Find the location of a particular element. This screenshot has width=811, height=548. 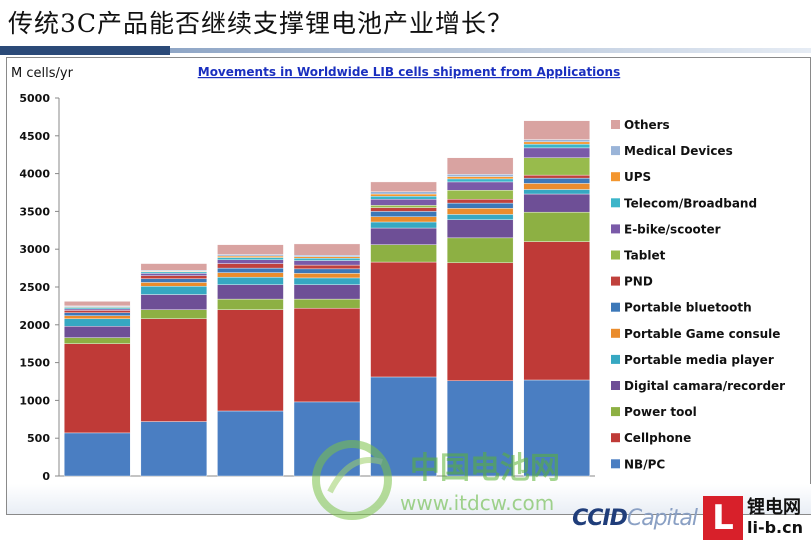

legend-item: PND is located at coordinates (632, 282).